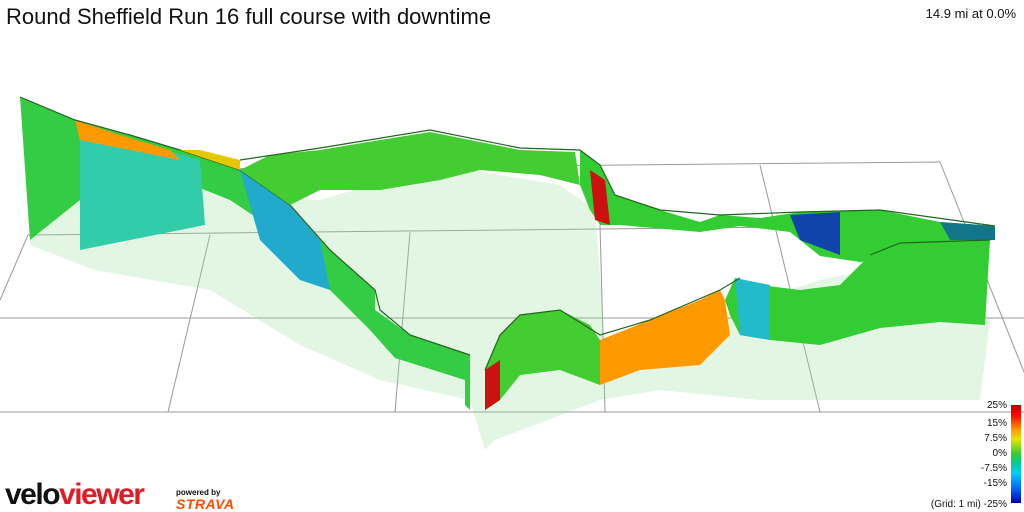 The height and width of the screenshot is (512, 1024). Describe the element at coordinates (995, 504) in the screenshot. I see `legend-label-neg-25: -25%` at that location.